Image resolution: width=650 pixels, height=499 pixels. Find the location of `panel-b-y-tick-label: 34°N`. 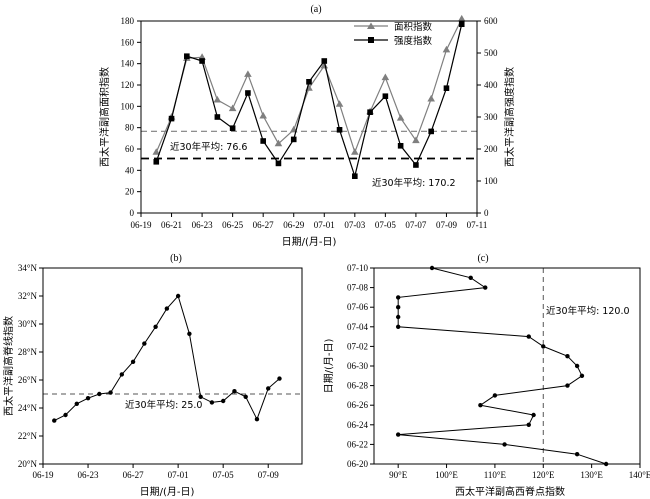

panel-b-y-tick-label: 34°N is located at coordinates (28, 268).